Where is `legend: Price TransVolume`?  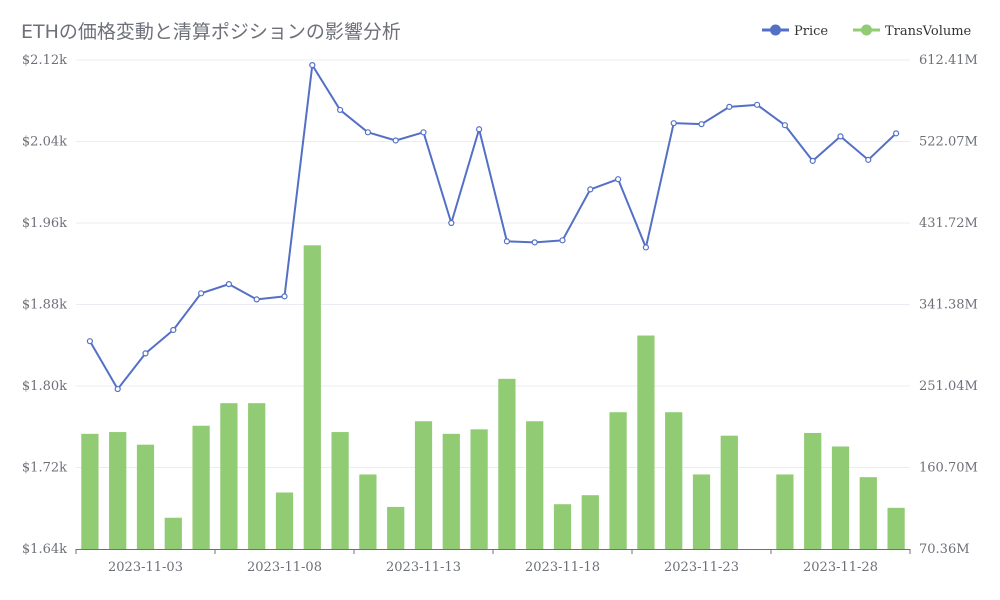
legend: Price TransVolume is located at coordinates (867, 31).